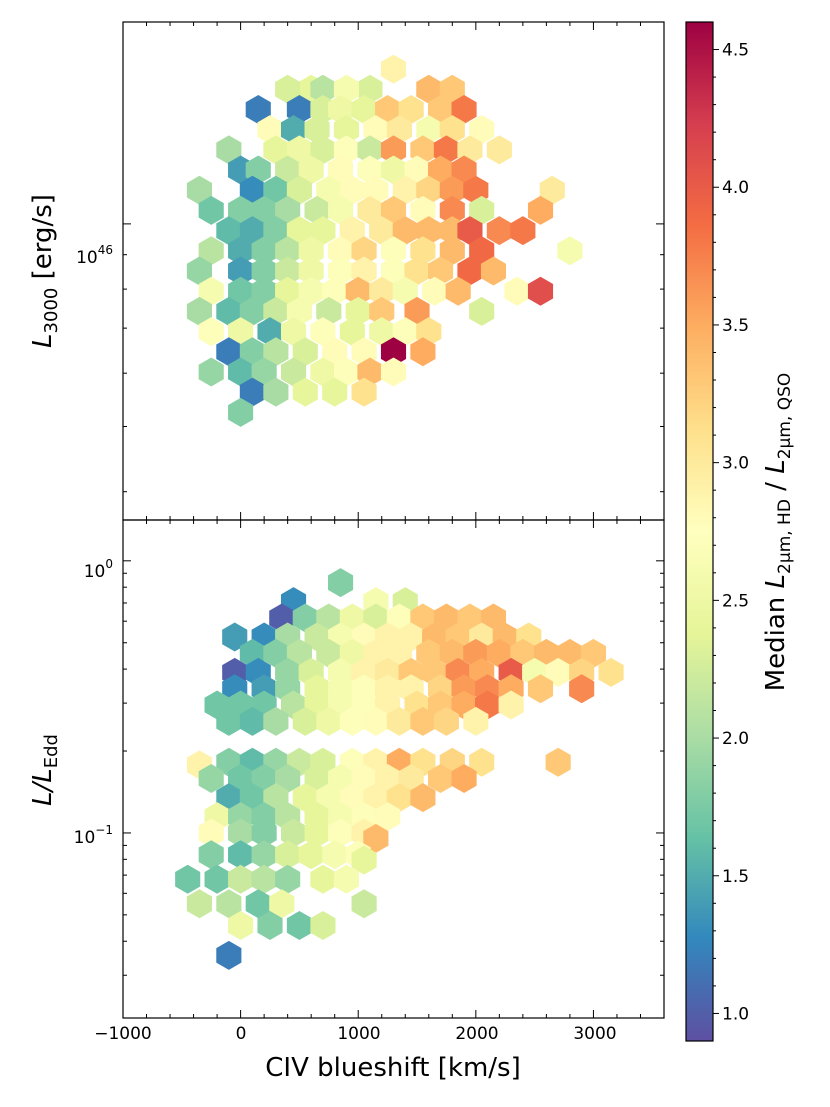  I want to click on colorbar-tick-label: 1.5, so click(735, 877).